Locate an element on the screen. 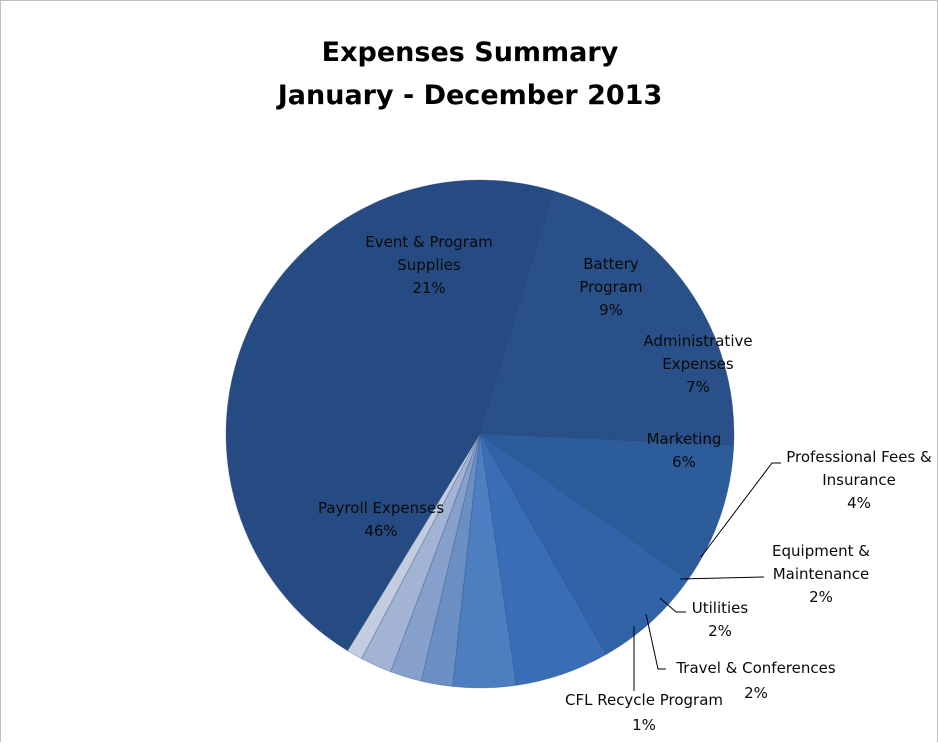  slice-professional-fees-and-insurance is located at coordinates (484, 561).